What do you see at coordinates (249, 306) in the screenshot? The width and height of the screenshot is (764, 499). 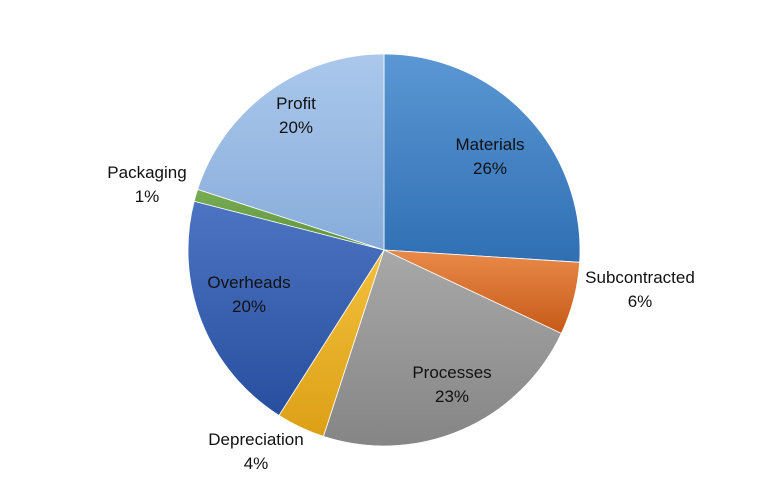 I see `slice-pct-overheads: 20%` at bounding box center [249, 306].